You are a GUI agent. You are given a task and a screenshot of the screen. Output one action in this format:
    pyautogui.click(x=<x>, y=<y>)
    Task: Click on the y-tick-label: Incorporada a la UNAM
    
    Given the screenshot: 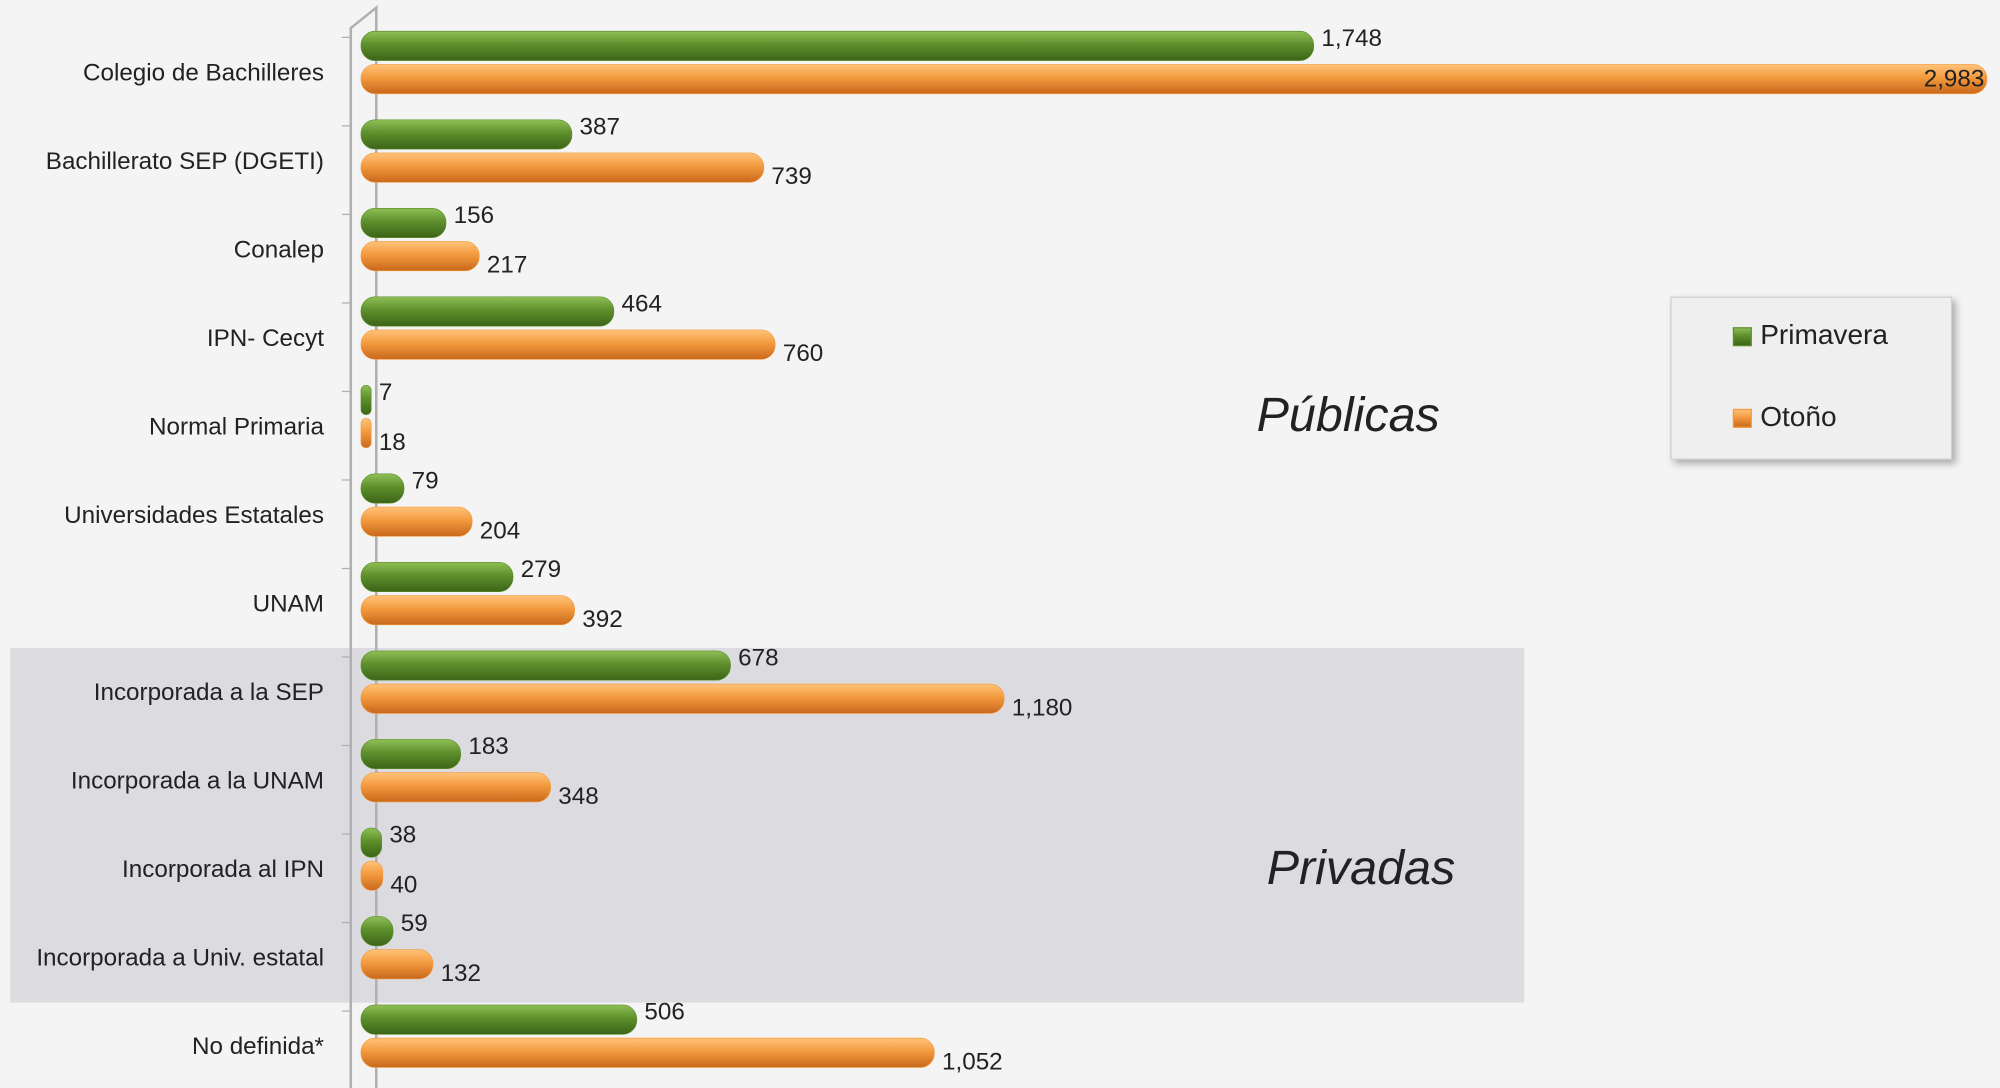 What is the action you would take?
    pyautogui.click(x=197, y=781)
    